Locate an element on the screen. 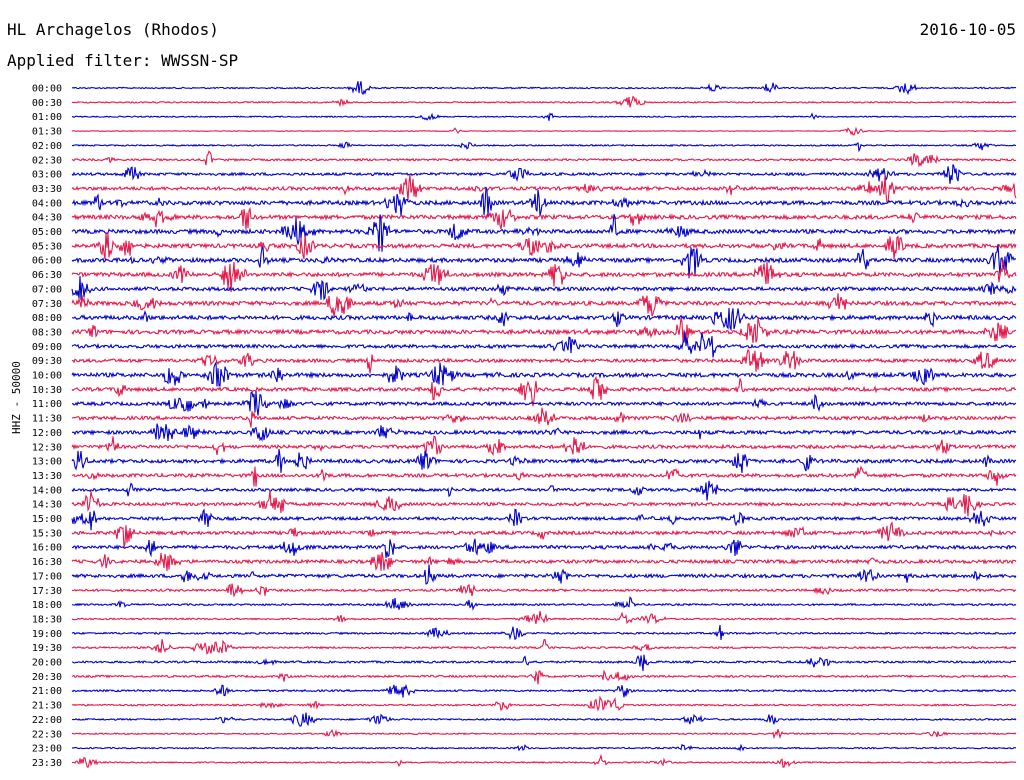 This screenshot has width=1024, height=780. row-time-label: 13:30 is located at coordinates (47, 476).